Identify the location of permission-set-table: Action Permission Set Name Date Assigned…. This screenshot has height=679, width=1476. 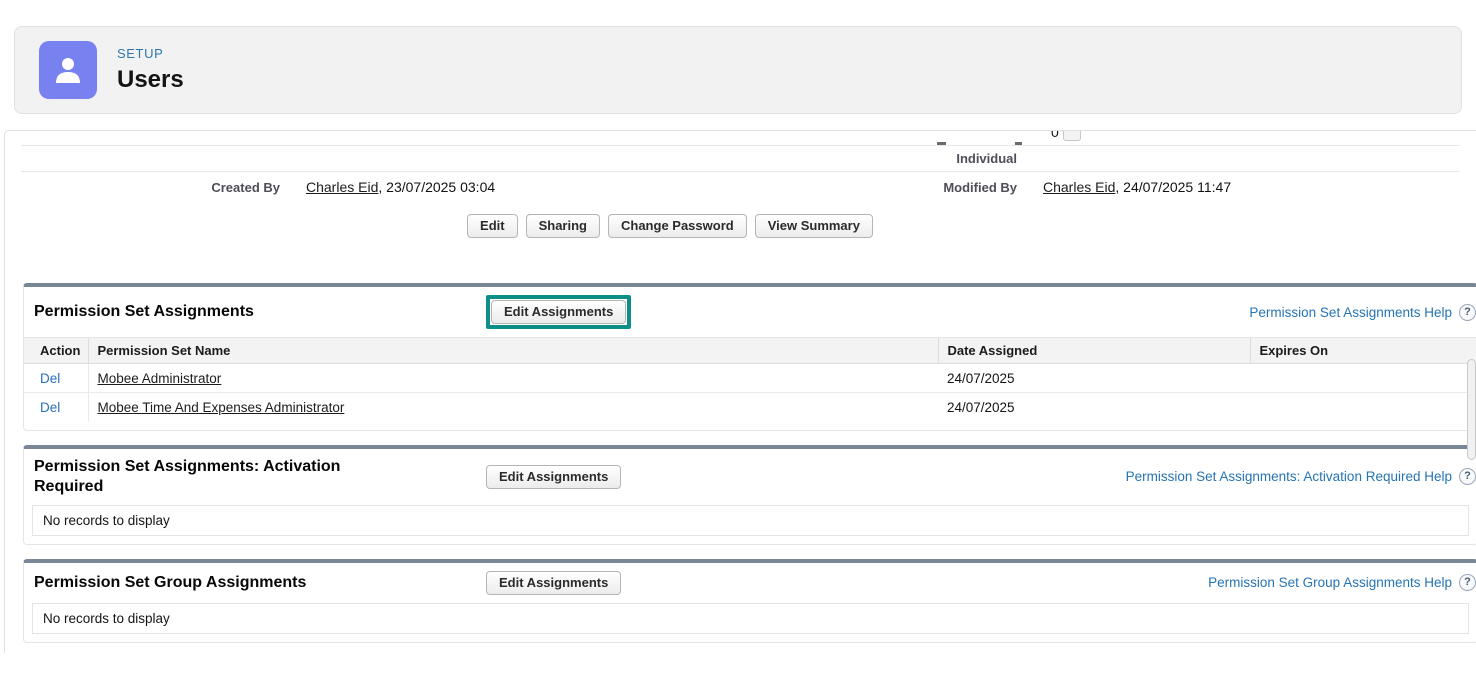
(750, 379).